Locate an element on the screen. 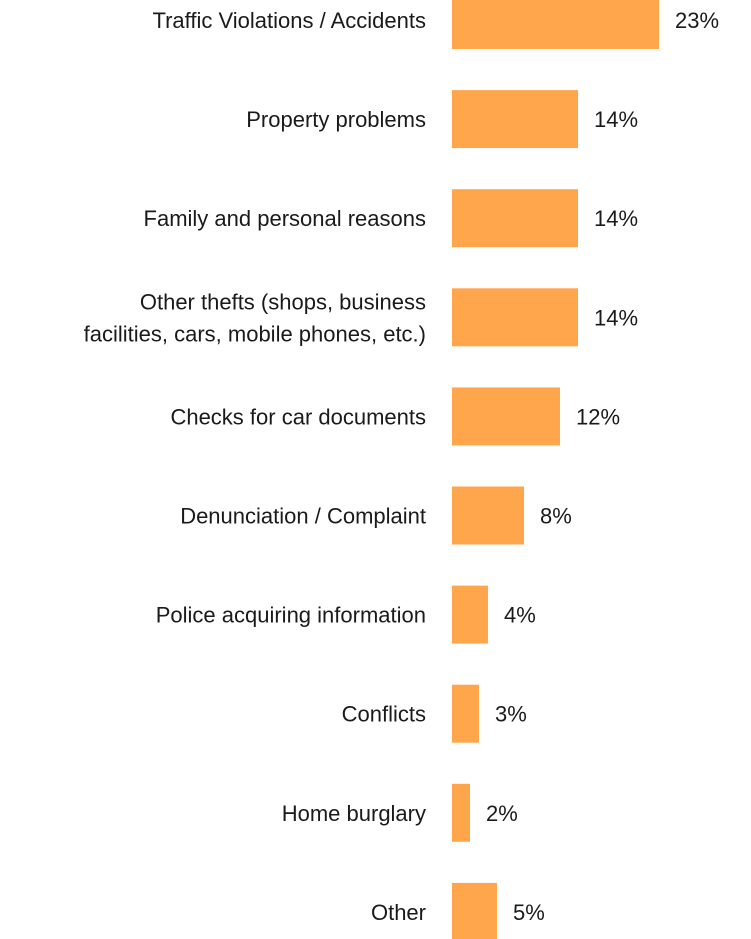 Image resolution: width=751 pixels, height=939 pixels. category-label: Home burglary is located at coordinates (354, 813).